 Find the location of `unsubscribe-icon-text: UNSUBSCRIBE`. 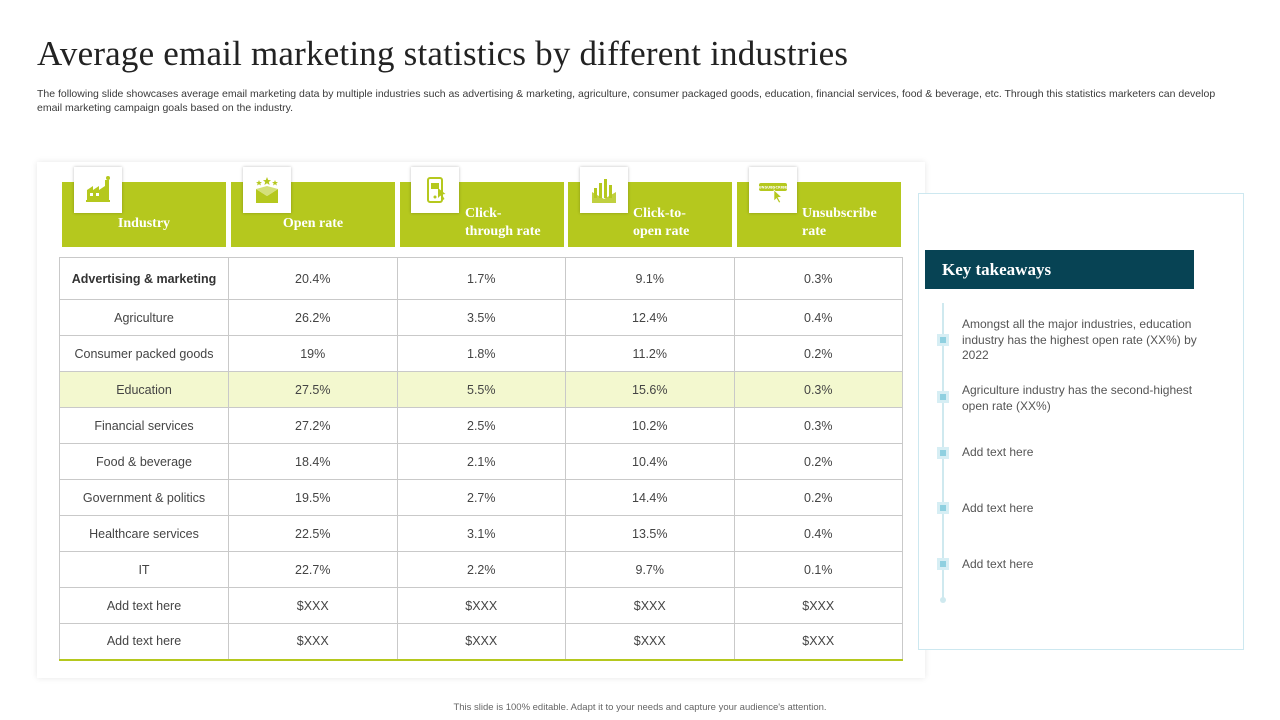

unsubscribe-icon-text: UNSUBSCRIBE is located at coordinates (773, 188).